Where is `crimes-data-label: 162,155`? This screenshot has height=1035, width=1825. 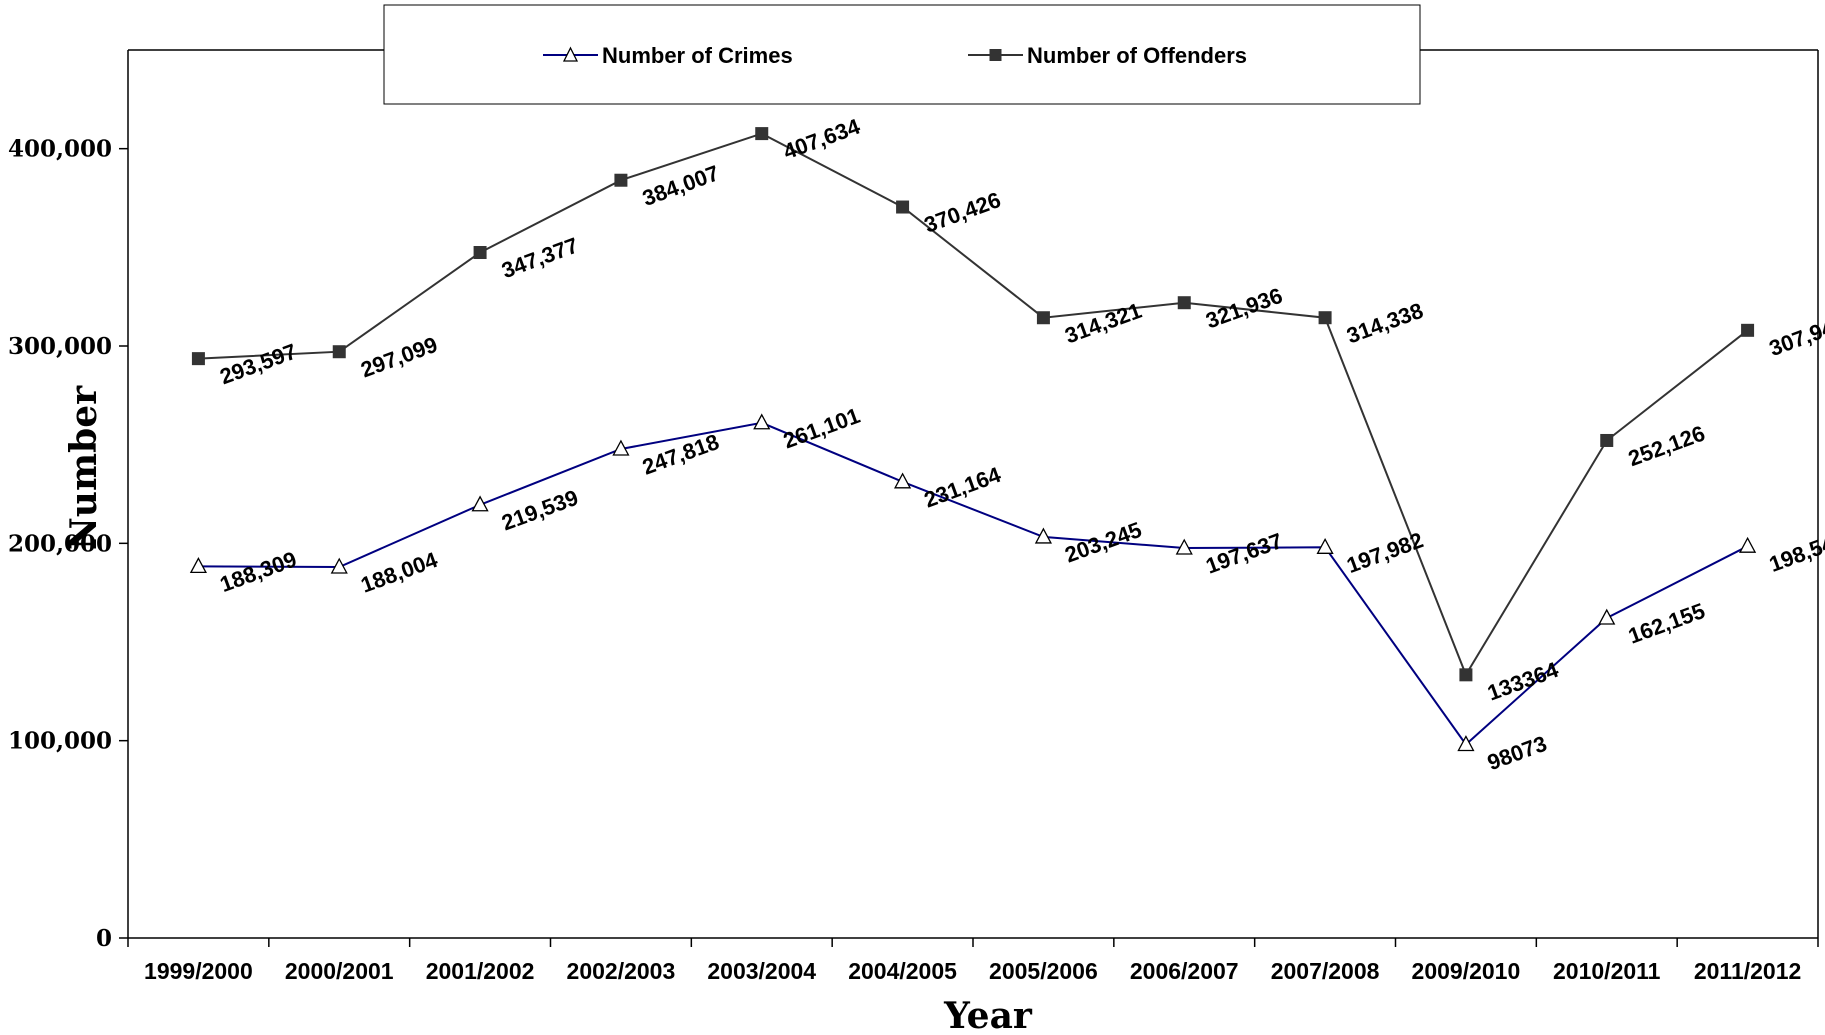 crimes-data-label: 162,155 is located at coordinates (1666, 623).